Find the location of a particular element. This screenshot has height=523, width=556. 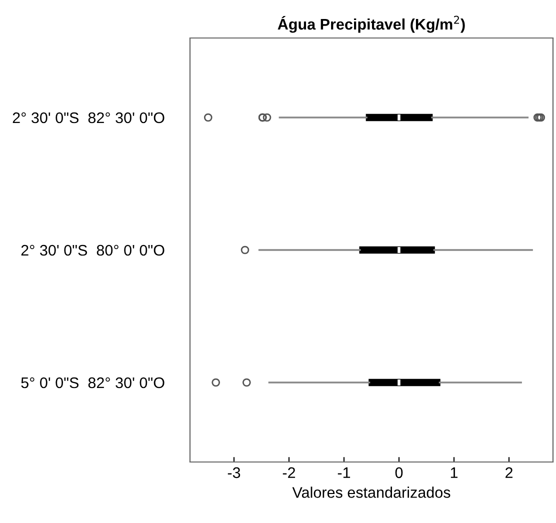

x-axis-title: Valores estandarizados is located at coordinates (371, 492).